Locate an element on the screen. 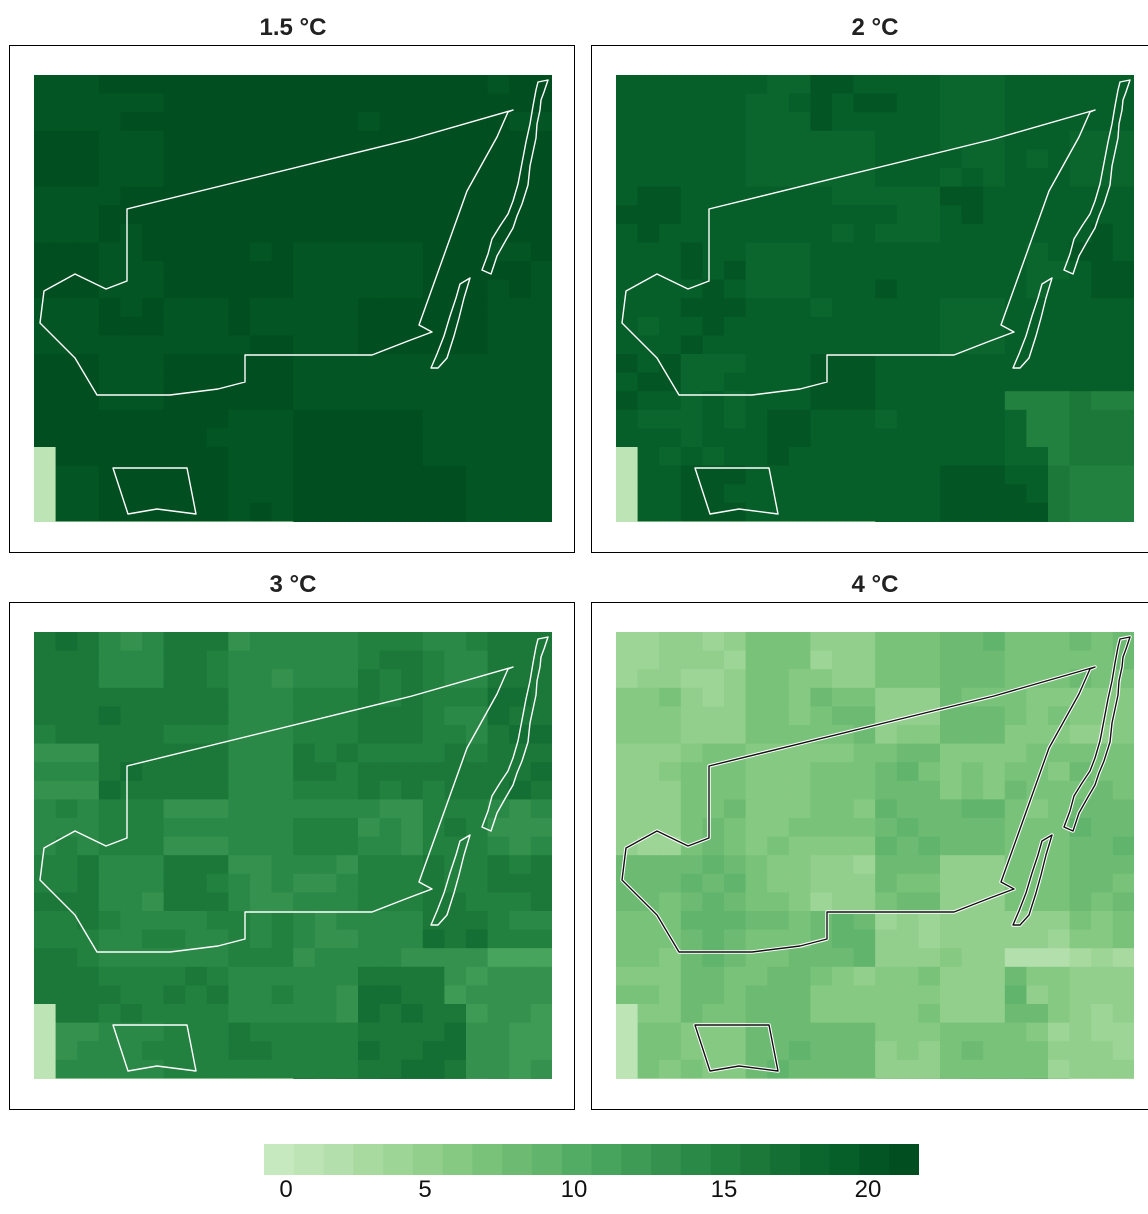 Image resolution: width=1148 pixels, height=1214 pixels. colorbar-tick-label: 0 is located at coordinates (286, 1189).